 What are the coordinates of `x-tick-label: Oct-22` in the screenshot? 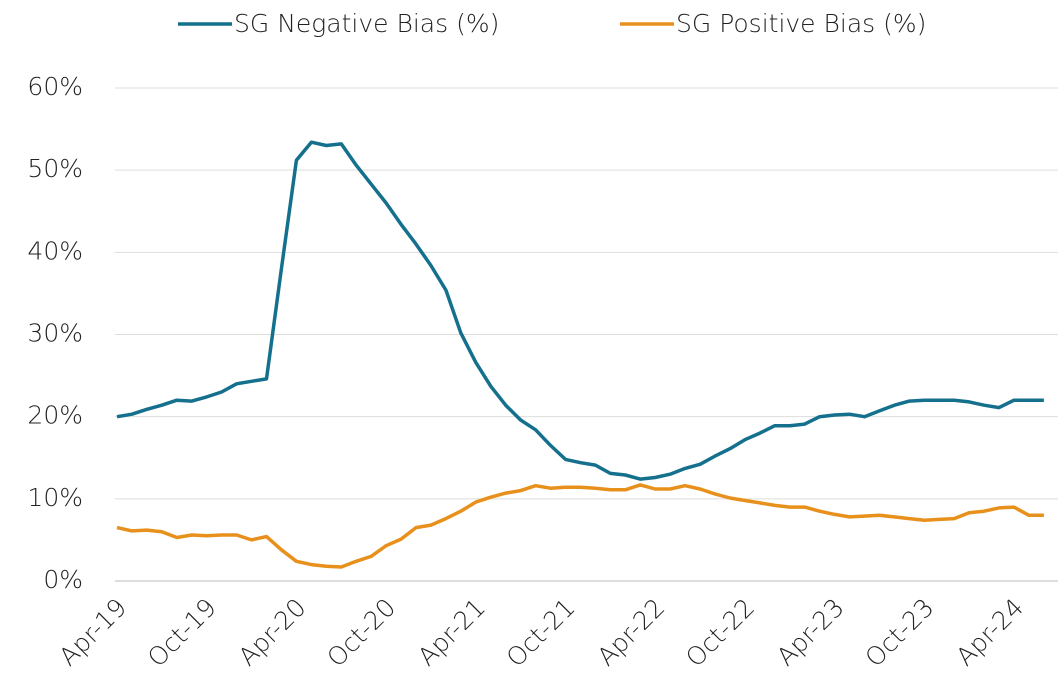 It's located at (720, 633).